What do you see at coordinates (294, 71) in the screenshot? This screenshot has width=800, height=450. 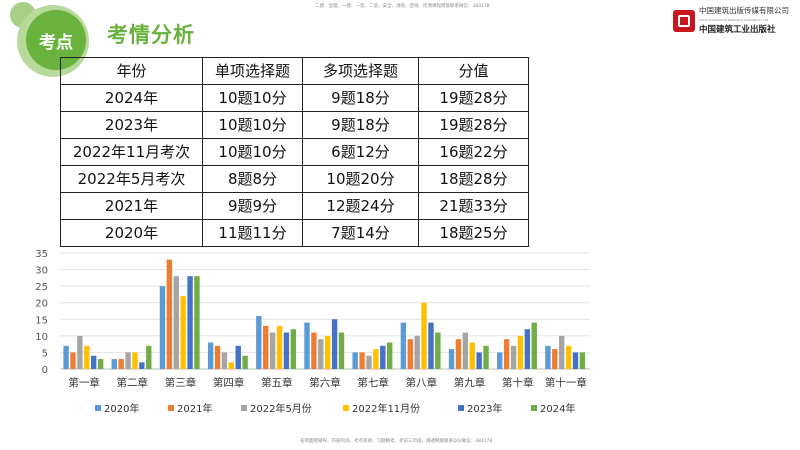 I see `table-header-row: 年份 单项选择题 多项选择题 分值` at bounding box center [294, 71].